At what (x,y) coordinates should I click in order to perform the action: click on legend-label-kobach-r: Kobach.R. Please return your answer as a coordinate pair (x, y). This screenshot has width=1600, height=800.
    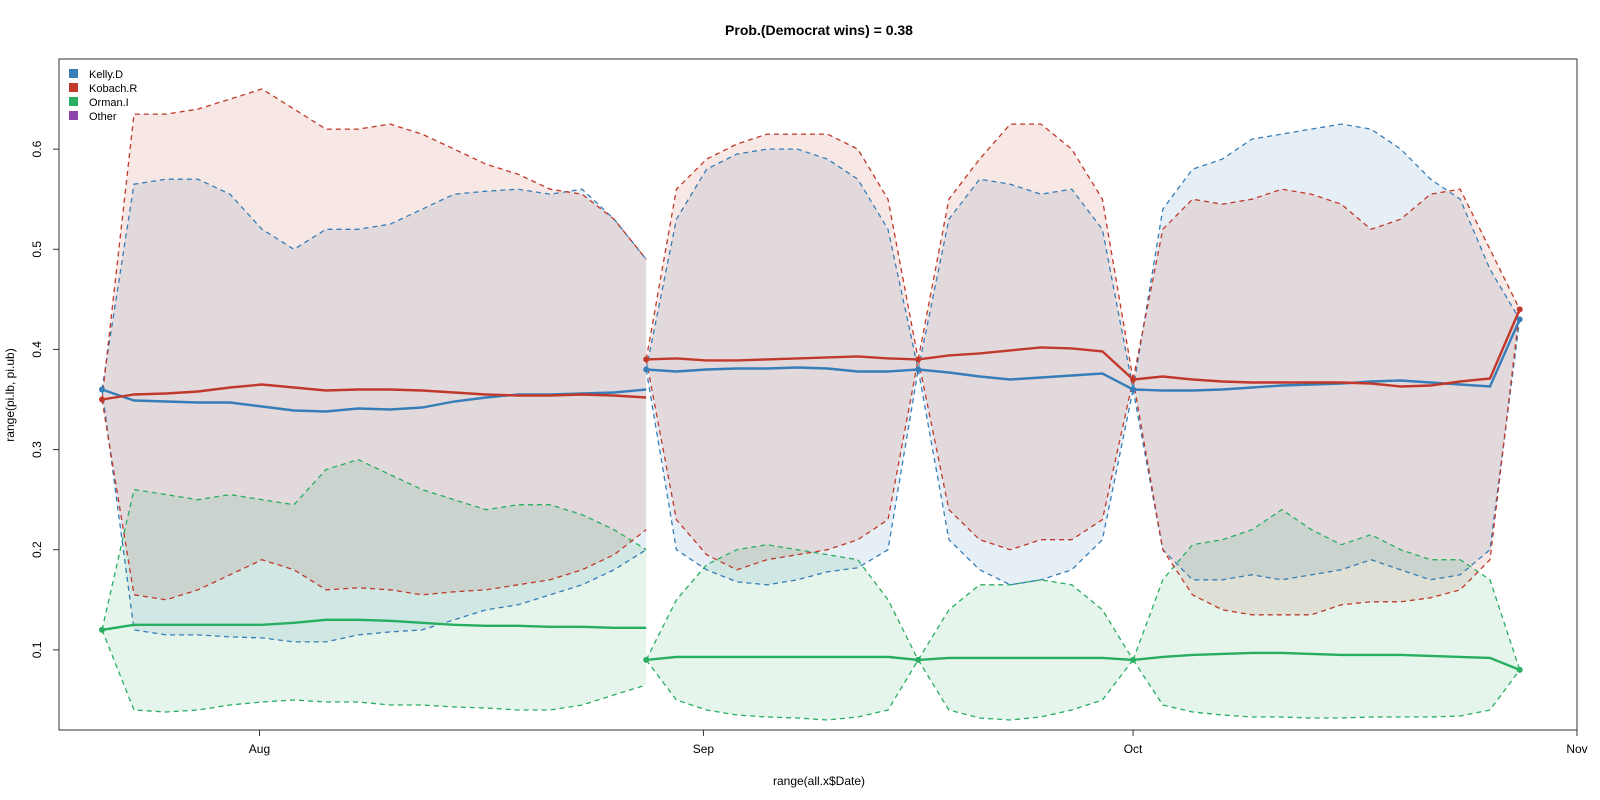
    Looking at the image, I should click on (113, 89).